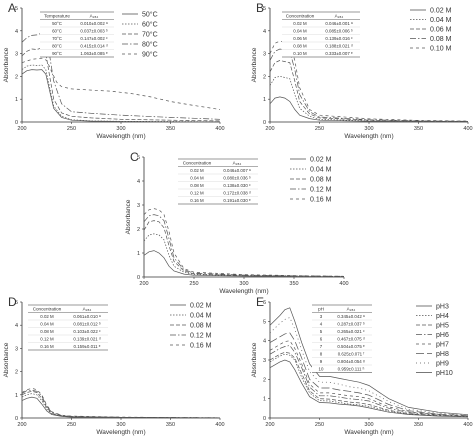 The image size is (474, 437). What do you see at coordinates (434, 340) in the screenshot?
I see `legend: pH3 pH4 pH5 pH6 pH7 pH8 pH9 pH10` at bounding box center [434, 340].